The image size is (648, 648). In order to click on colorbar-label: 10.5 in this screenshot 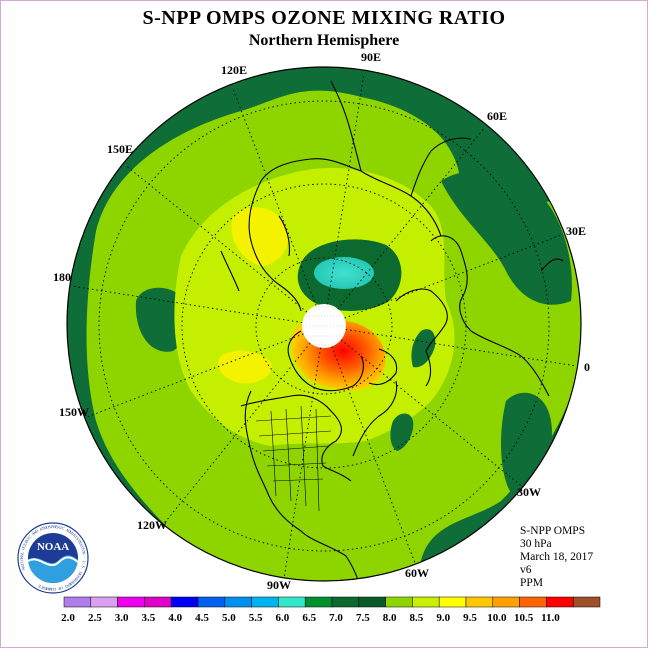, I will do `click(524, 618)`.